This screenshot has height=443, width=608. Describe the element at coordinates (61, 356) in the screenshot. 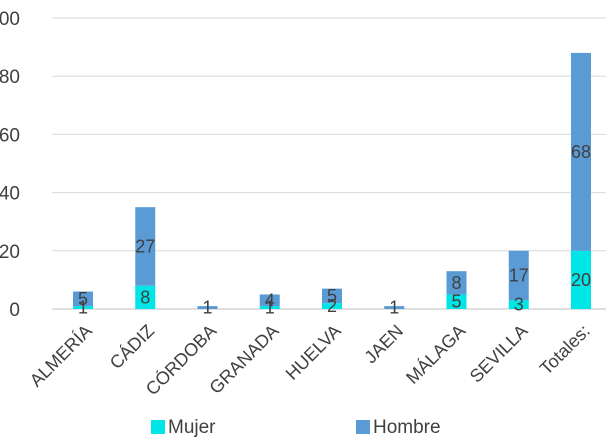

I see `category-label: ALMERÍA` at that location.